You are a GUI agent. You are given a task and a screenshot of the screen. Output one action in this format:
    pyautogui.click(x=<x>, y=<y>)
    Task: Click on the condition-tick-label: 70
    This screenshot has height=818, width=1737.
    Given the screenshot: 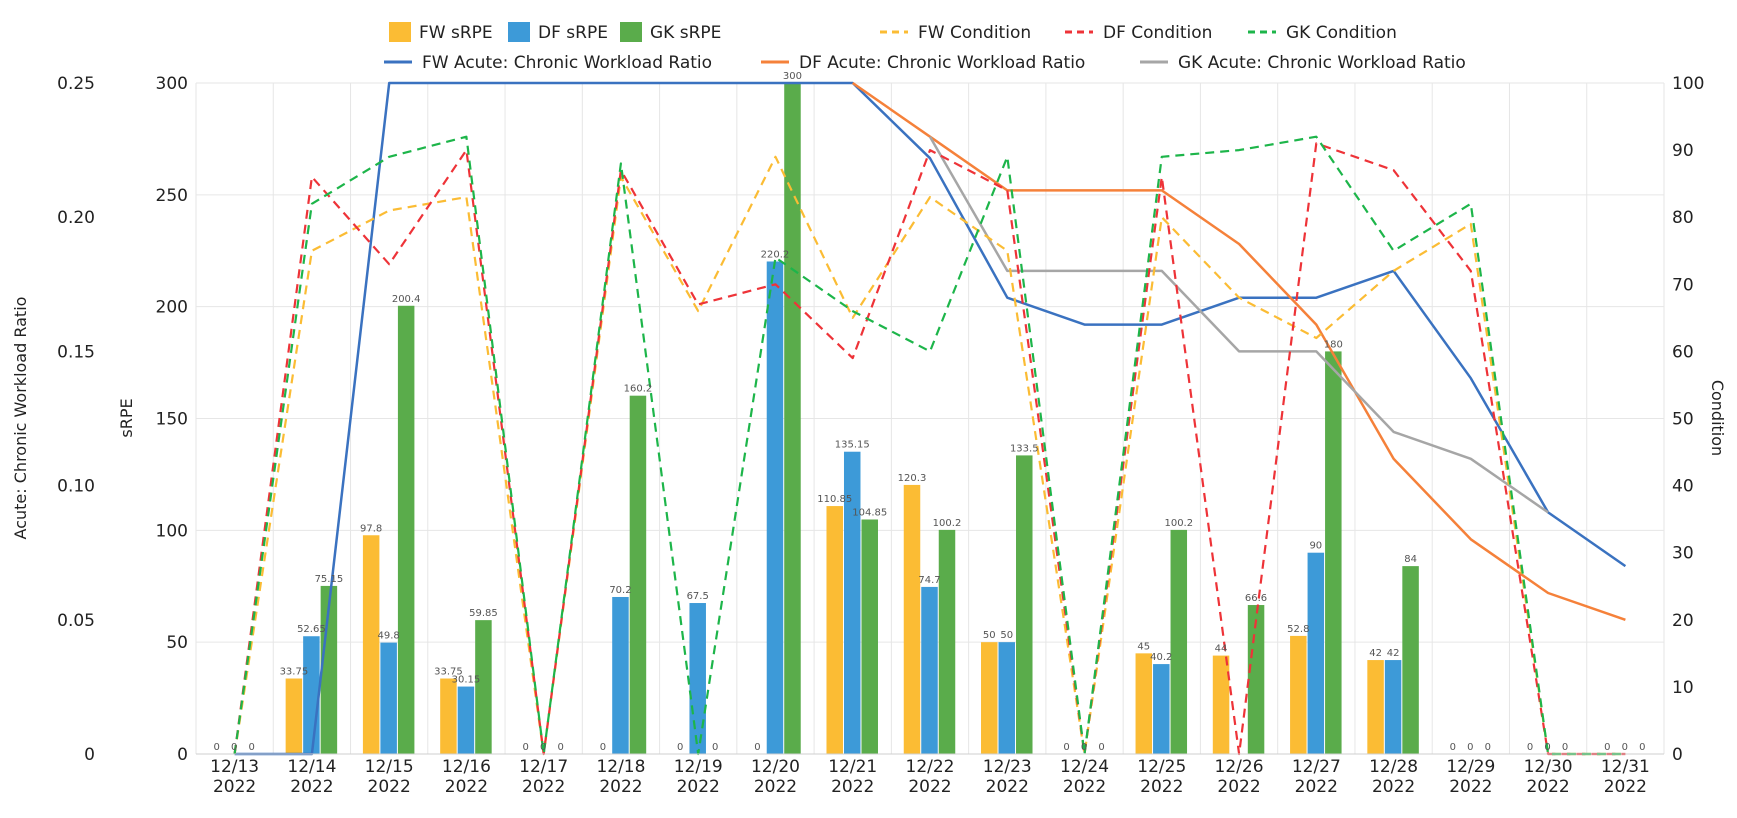 What is the action you would take?
    pyautogui.click(x=1683, y=285)
    